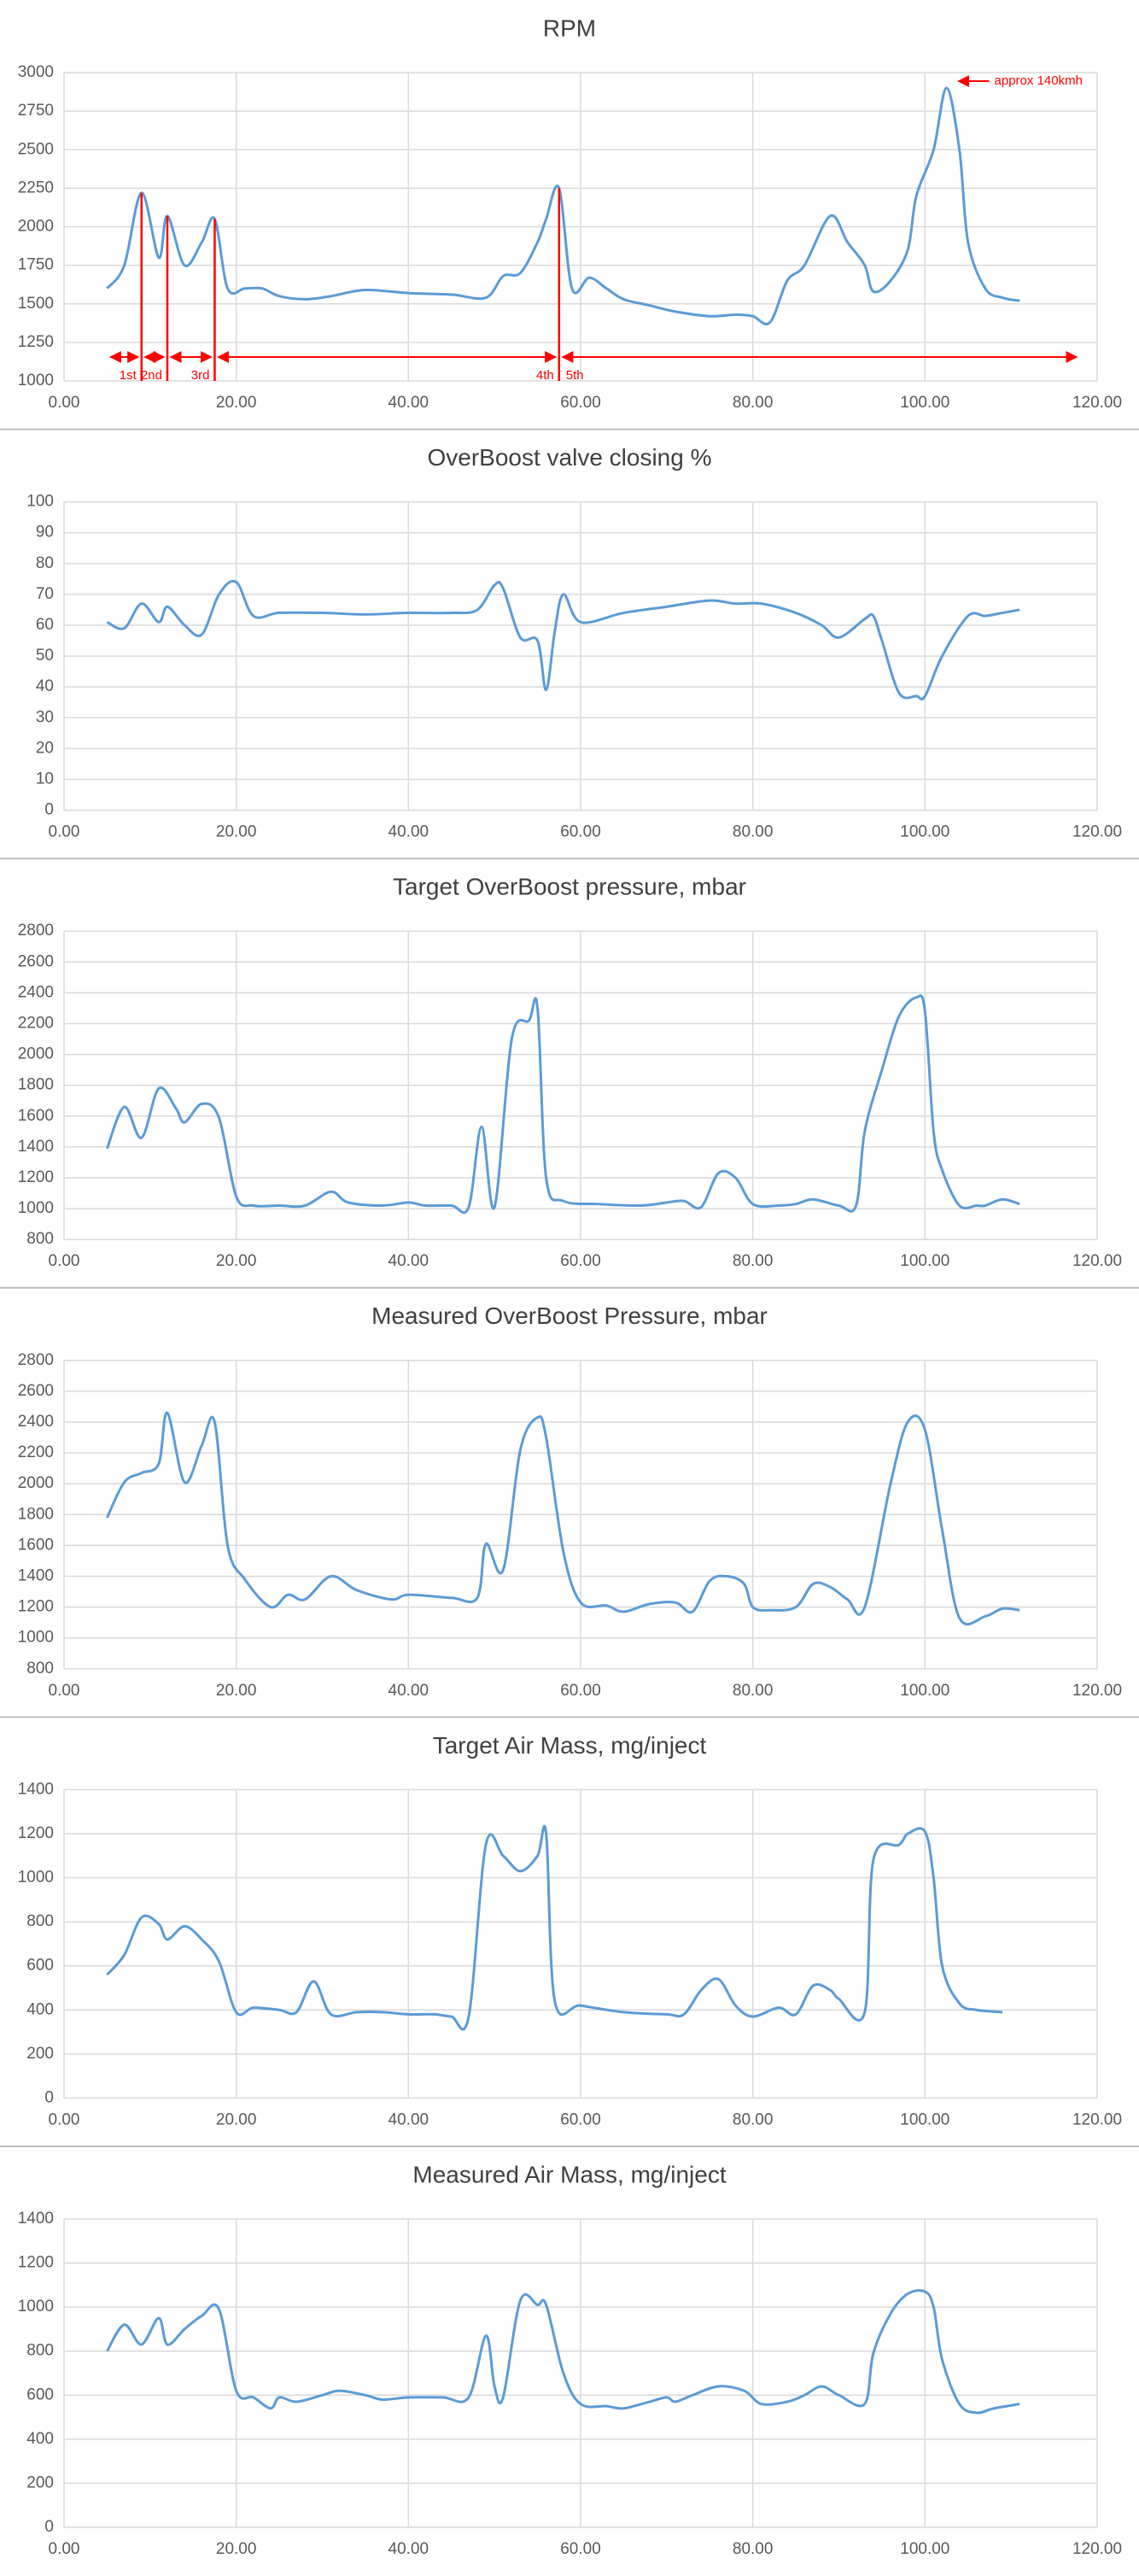  I want to click on y-tick-label: 2500, so click(36, 149).